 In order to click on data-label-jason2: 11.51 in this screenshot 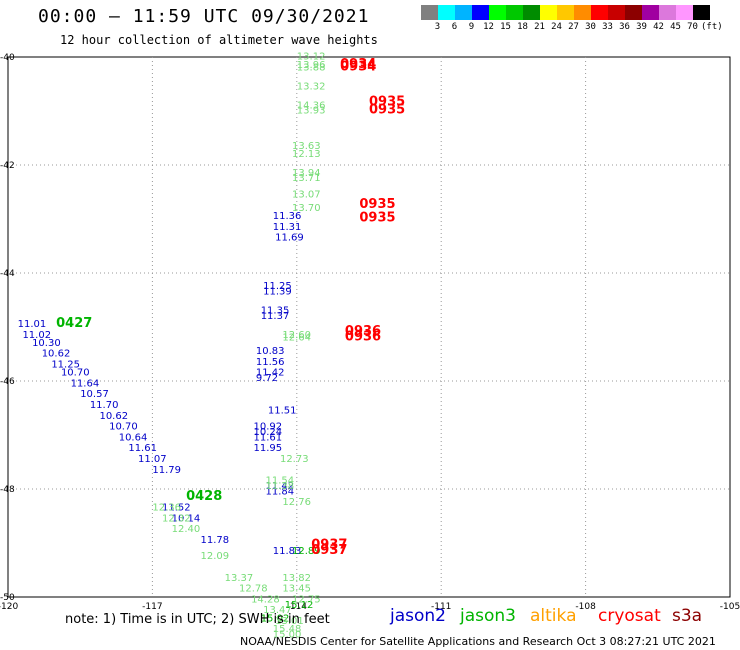, I will do `click(282, 410)`.